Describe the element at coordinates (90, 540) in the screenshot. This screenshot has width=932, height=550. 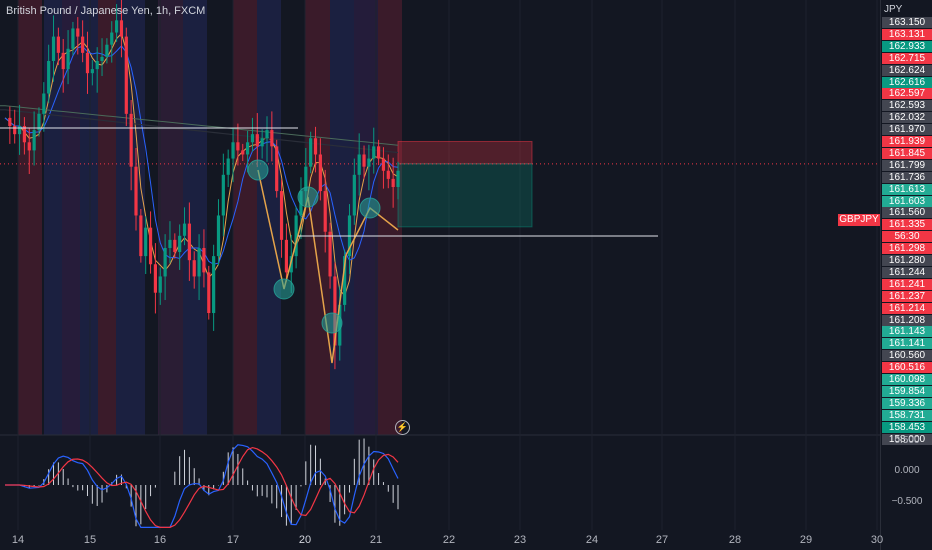
I see `time-tick: 15` at that location.